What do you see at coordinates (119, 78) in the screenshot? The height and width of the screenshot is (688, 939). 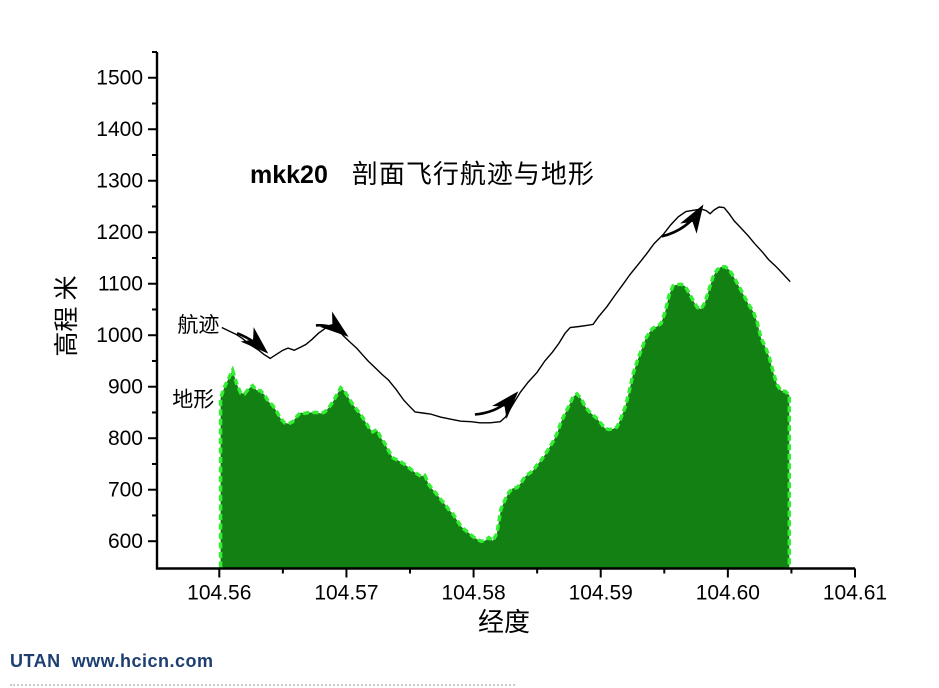 I see `y-tick-label: 1500` at bounding box center [119, 78].